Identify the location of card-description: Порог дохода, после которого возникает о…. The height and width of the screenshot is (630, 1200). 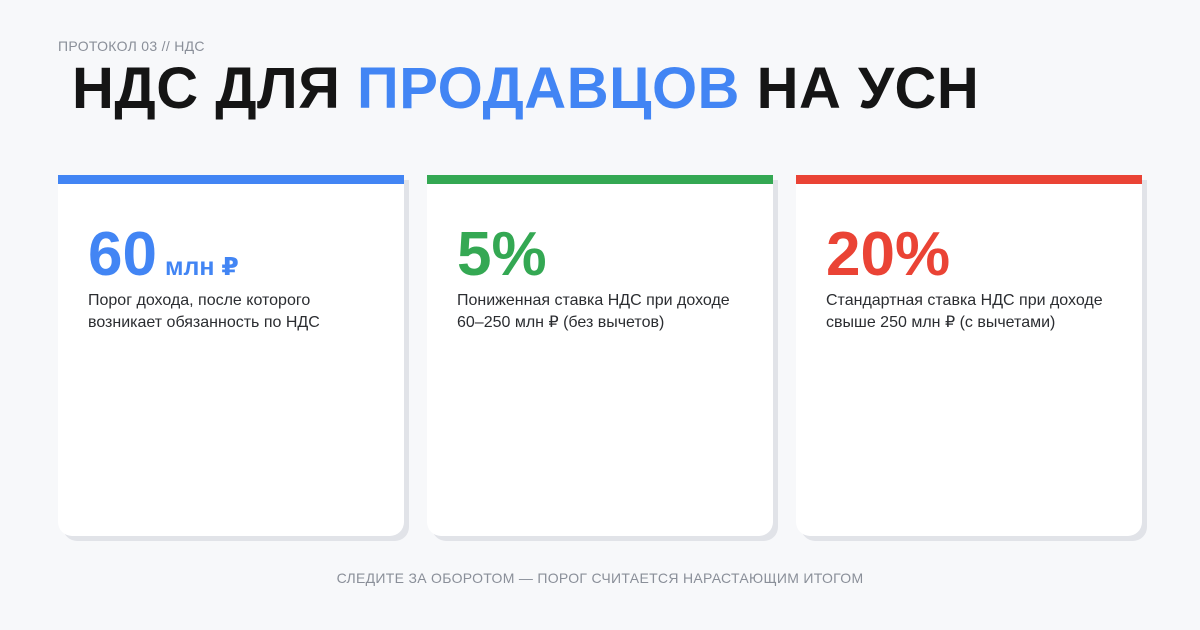
(204, 311).